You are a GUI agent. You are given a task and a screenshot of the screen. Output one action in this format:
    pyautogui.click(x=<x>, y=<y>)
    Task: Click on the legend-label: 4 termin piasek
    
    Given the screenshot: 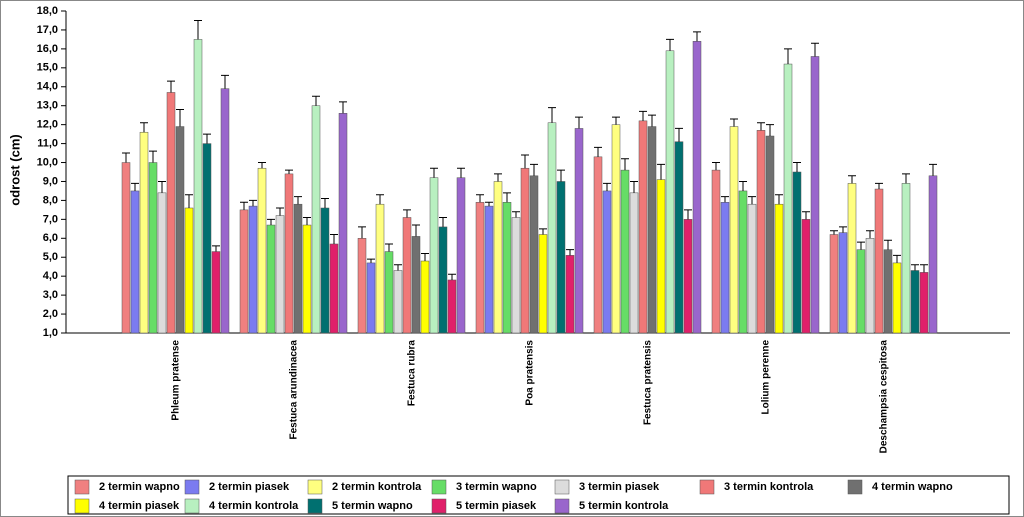 What is the action you would take?
    pyautogui.click(x=139, y=506)
    